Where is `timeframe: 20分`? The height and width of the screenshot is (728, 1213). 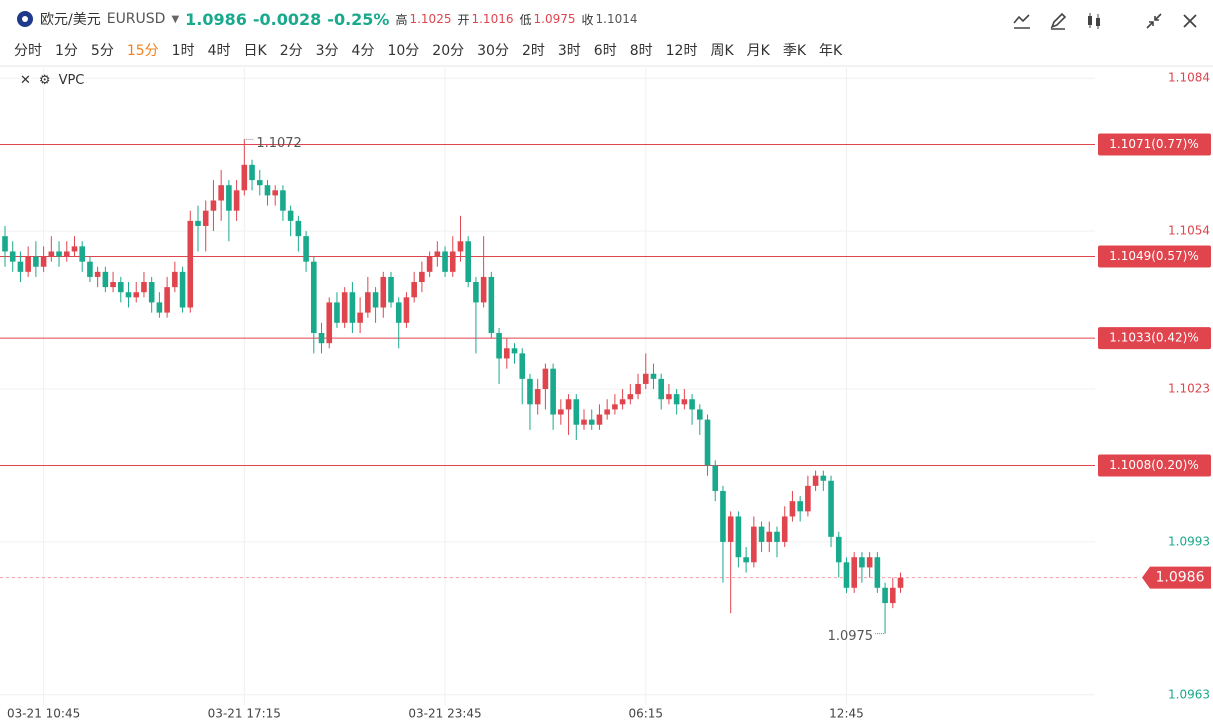 timeframe: 20分 is located at coordinates (448, 51).